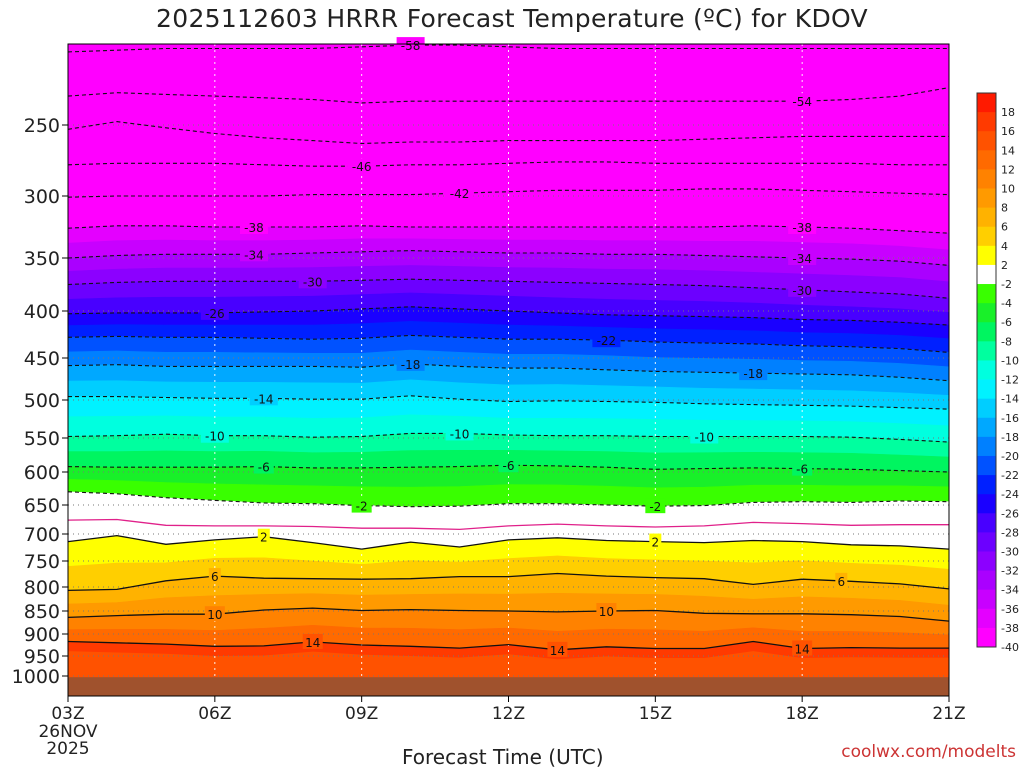 Image resolution: width=1024 pixels, height=769 pixels. Describe the element at coordinates (1006, 284) in the screenshot. I see `colorbar-label: -2` at that location.